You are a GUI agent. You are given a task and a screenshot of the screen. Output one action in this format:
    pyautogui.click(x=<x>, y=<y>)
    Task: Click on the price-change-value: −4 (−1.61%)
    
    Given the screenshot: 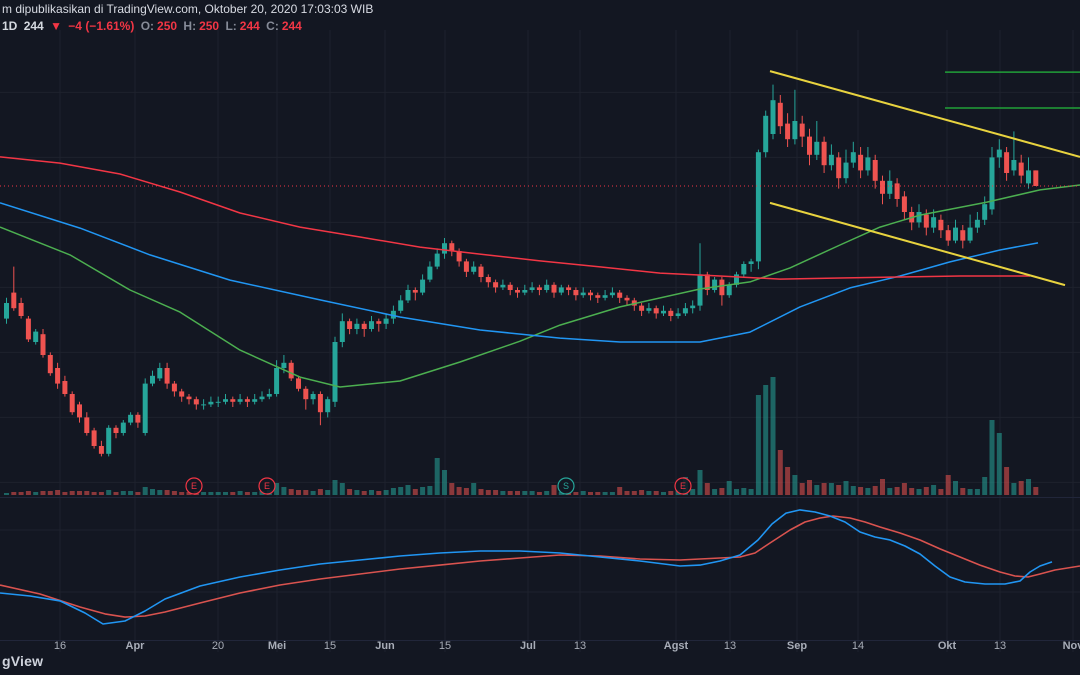 What is the action you would take?
    pyautogui.click(x=101, y=26)
    